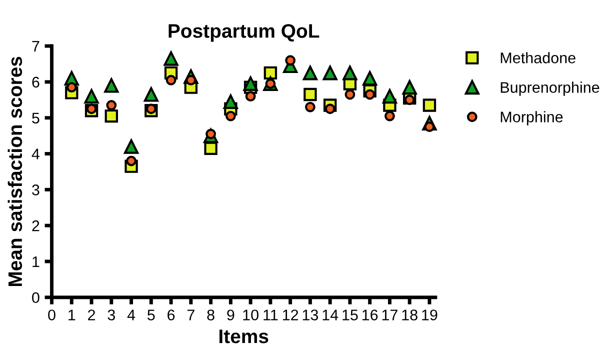 This screenshot has width=609, height=354. What do you see at coordinates (92, 315) in the screenshot?
I see `x-tick-label: 2` at bounding box center [92, 315].